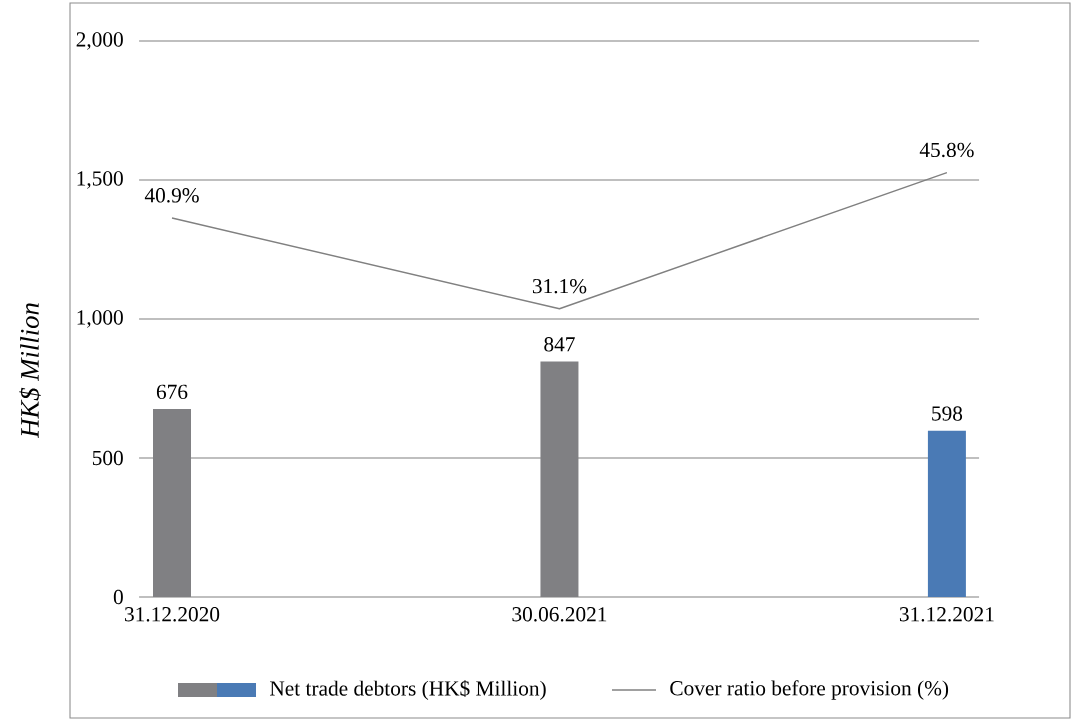 The image size is (1072, 720). Describe the element at coordinates (118, 597) in the screenshot. I see `y-tick-label: 0` at that location.